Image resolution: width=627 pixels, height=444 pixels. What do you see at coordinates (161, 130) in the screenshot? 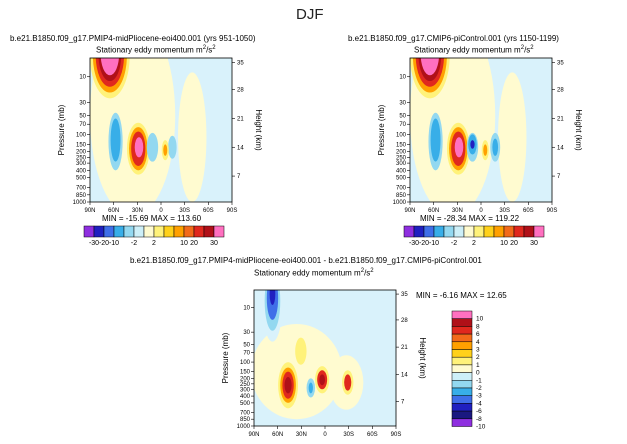
I see `panel1-field` at bounding box center [161, 130].